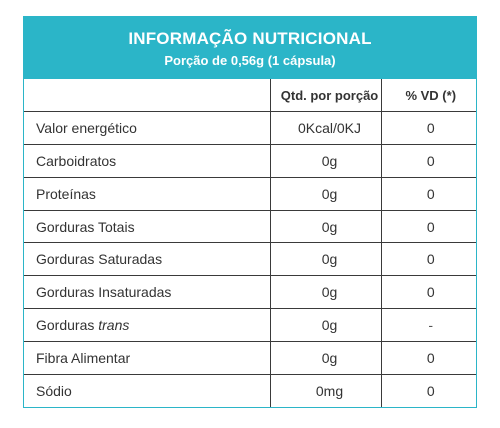  I want to click on table-row: Sódio 0mg 0, so click(250, 390).